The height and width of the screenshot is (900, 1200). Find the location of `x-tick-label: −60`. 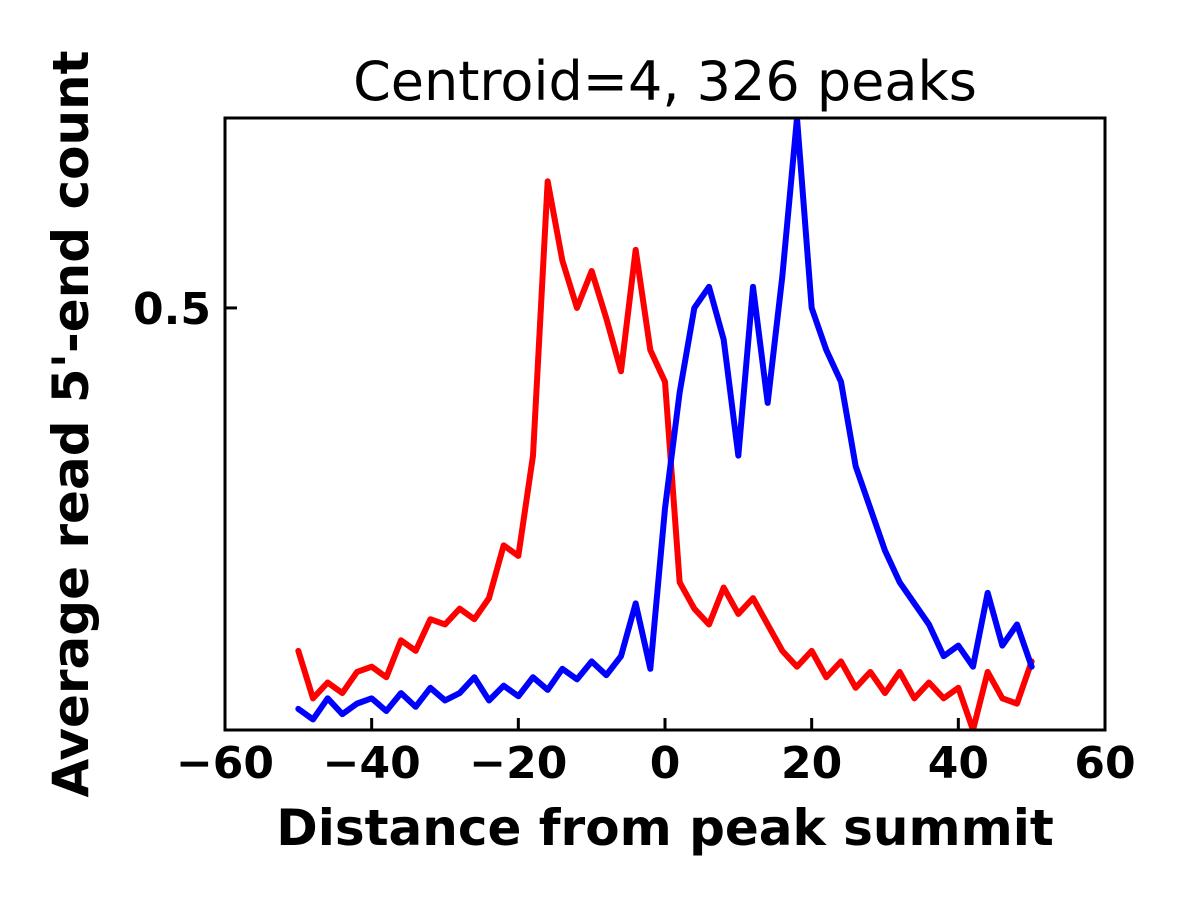

x-tick-label: −60 is located at coordinates (225, 763).